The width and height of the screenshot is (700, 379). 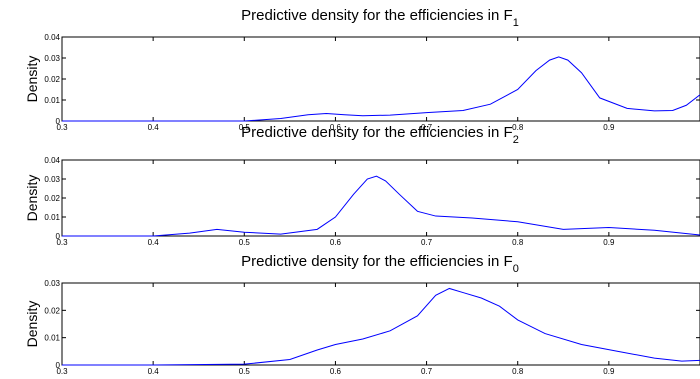 What do you see at coordinates (58, 121) in the screenshot?
I see `panel-1-ytick-label: 0` at bounding box center [58, 121].